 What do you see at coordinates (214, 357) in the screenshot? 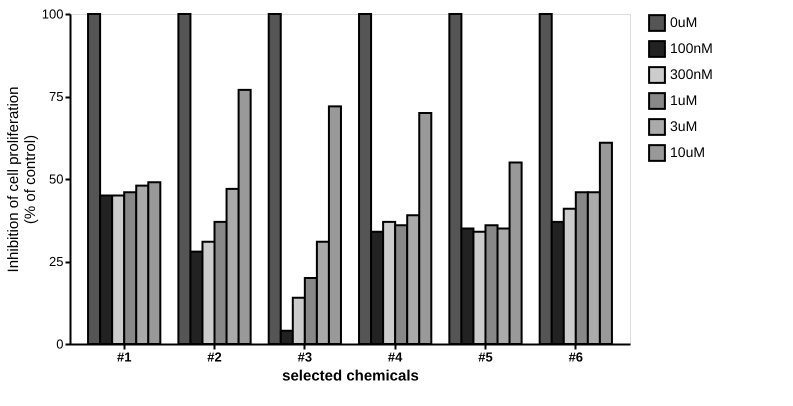
I see `x-tick-label: #2` at bounding box center [214, 357].